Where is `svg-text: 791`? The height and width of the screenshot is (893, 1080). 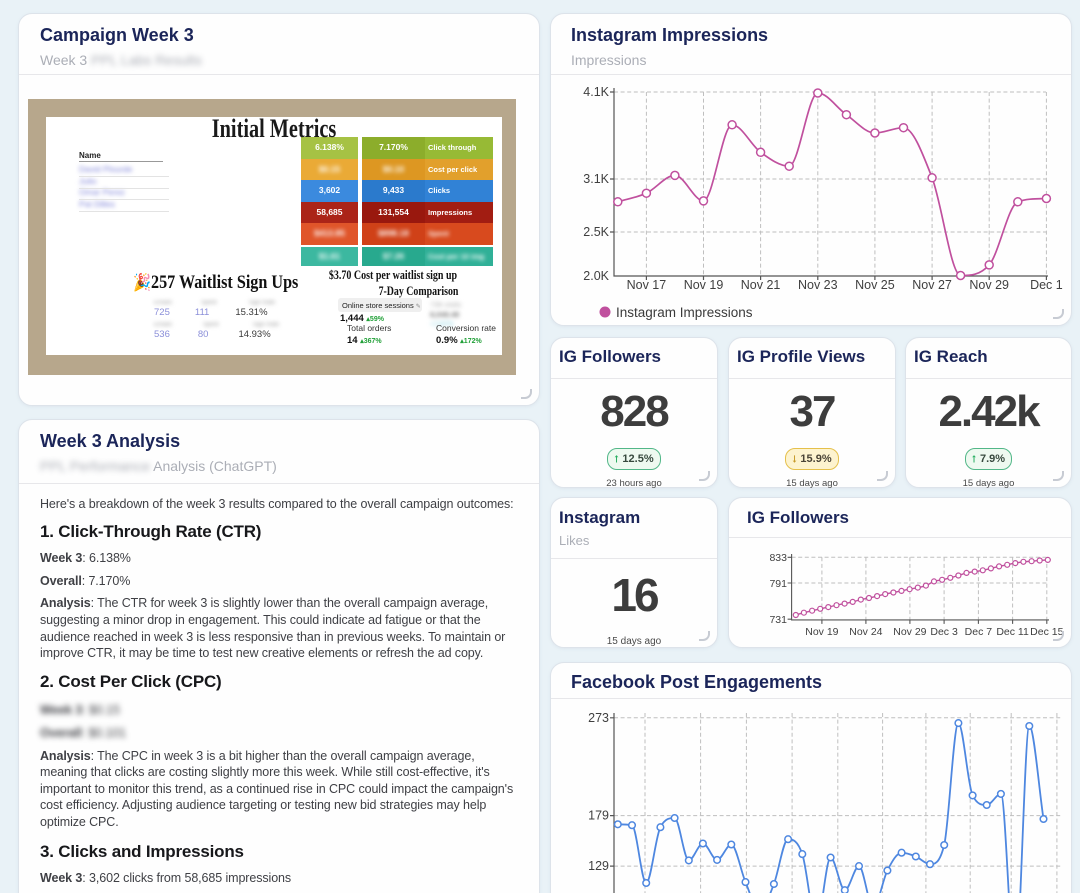
svg-text: 791 is located at coordinates (778, 584).